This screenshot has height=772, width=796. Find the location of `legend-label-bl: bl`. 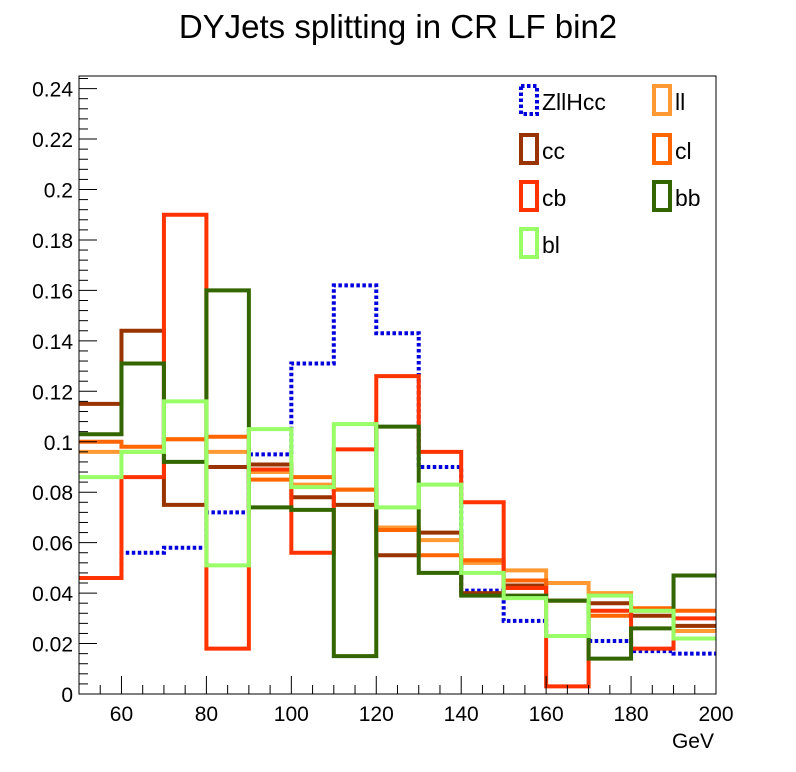

legend-label-bl: bl is located at coordinates (551, 245).